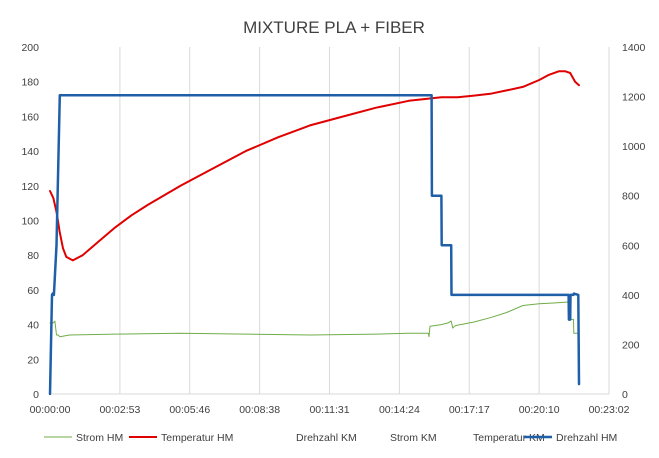  I want to click on x-tick-label: 00:02:53, so click(119, 410).